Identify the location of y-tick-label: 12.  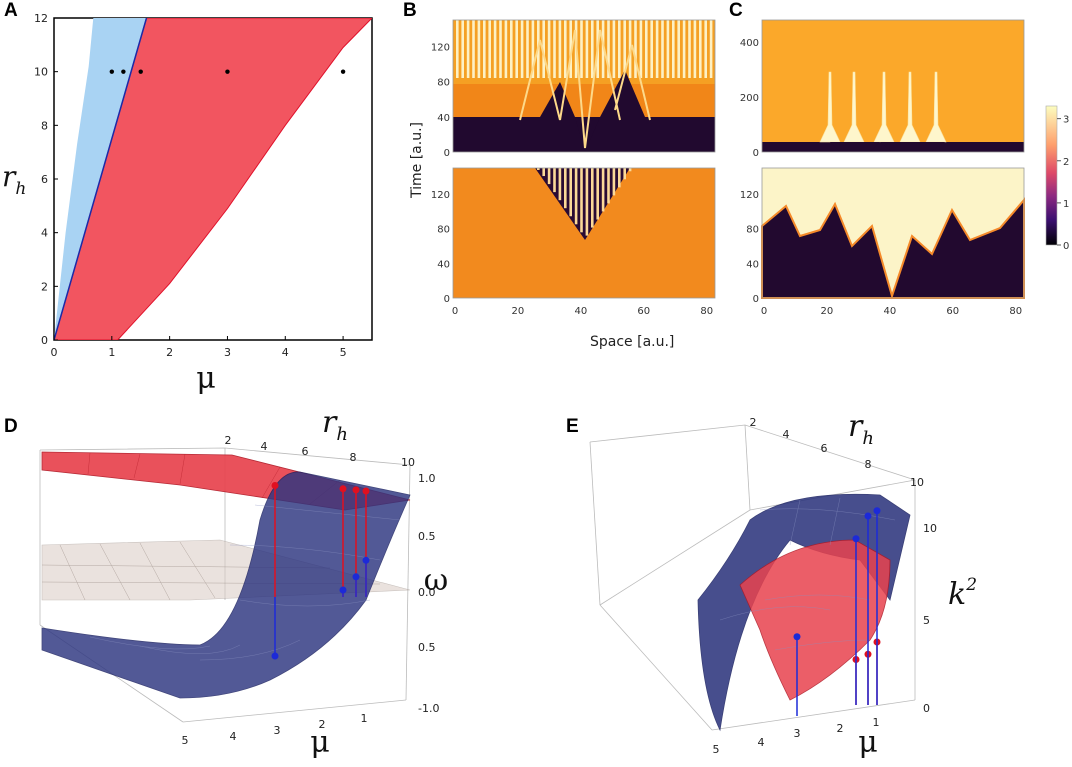
(41, 18).